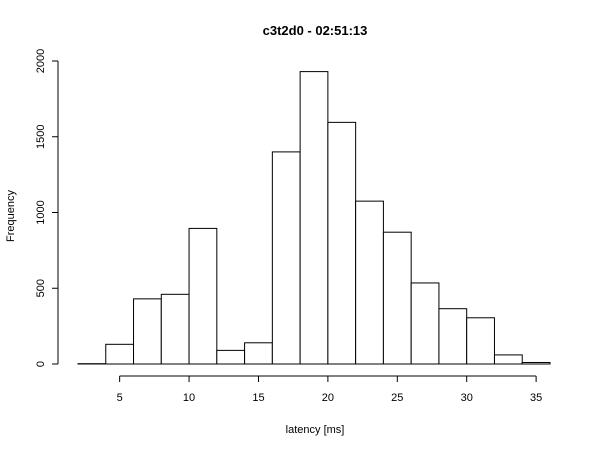 The height and width of the screenshot is (455, 600). Describe the element at coordinates (330, 390) in the screenshot. I see `x-axis: 5 10 15 20 25 30 35` at that location.